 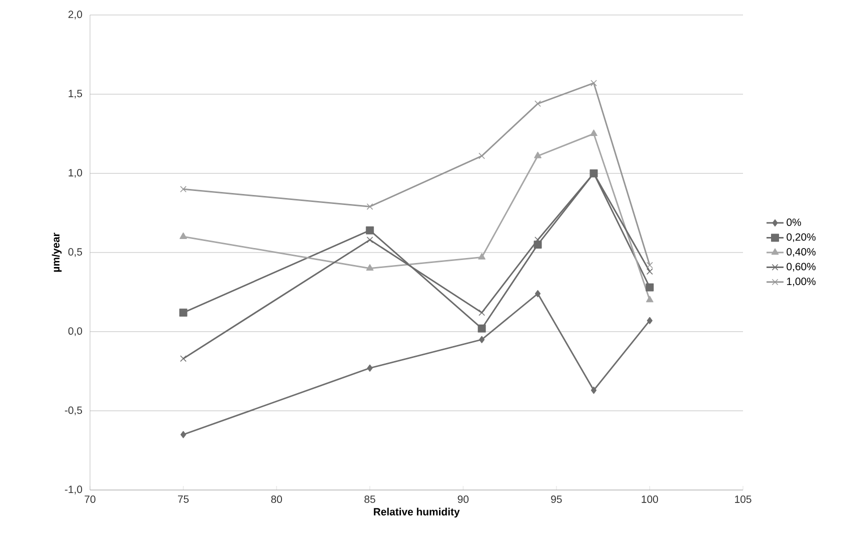 I want to click on x-tick-label: 90, so click(x=463, y=499).